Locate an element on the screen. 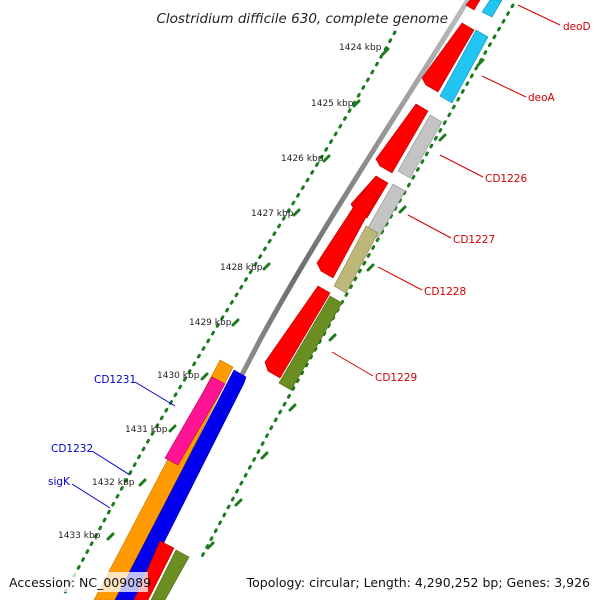  gene-cd1228-cds is located at coordinates (347, 233).